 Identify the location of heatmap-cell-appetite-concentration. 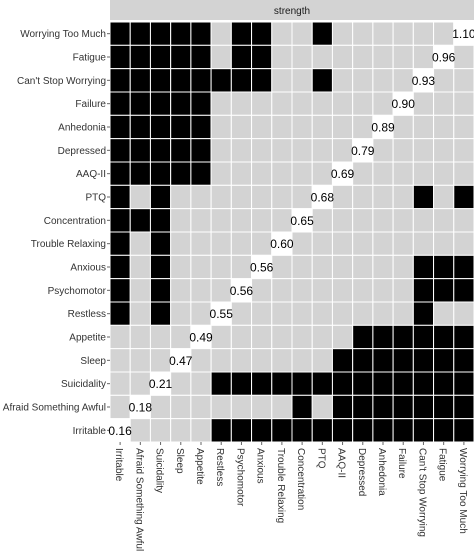
(302, 337).